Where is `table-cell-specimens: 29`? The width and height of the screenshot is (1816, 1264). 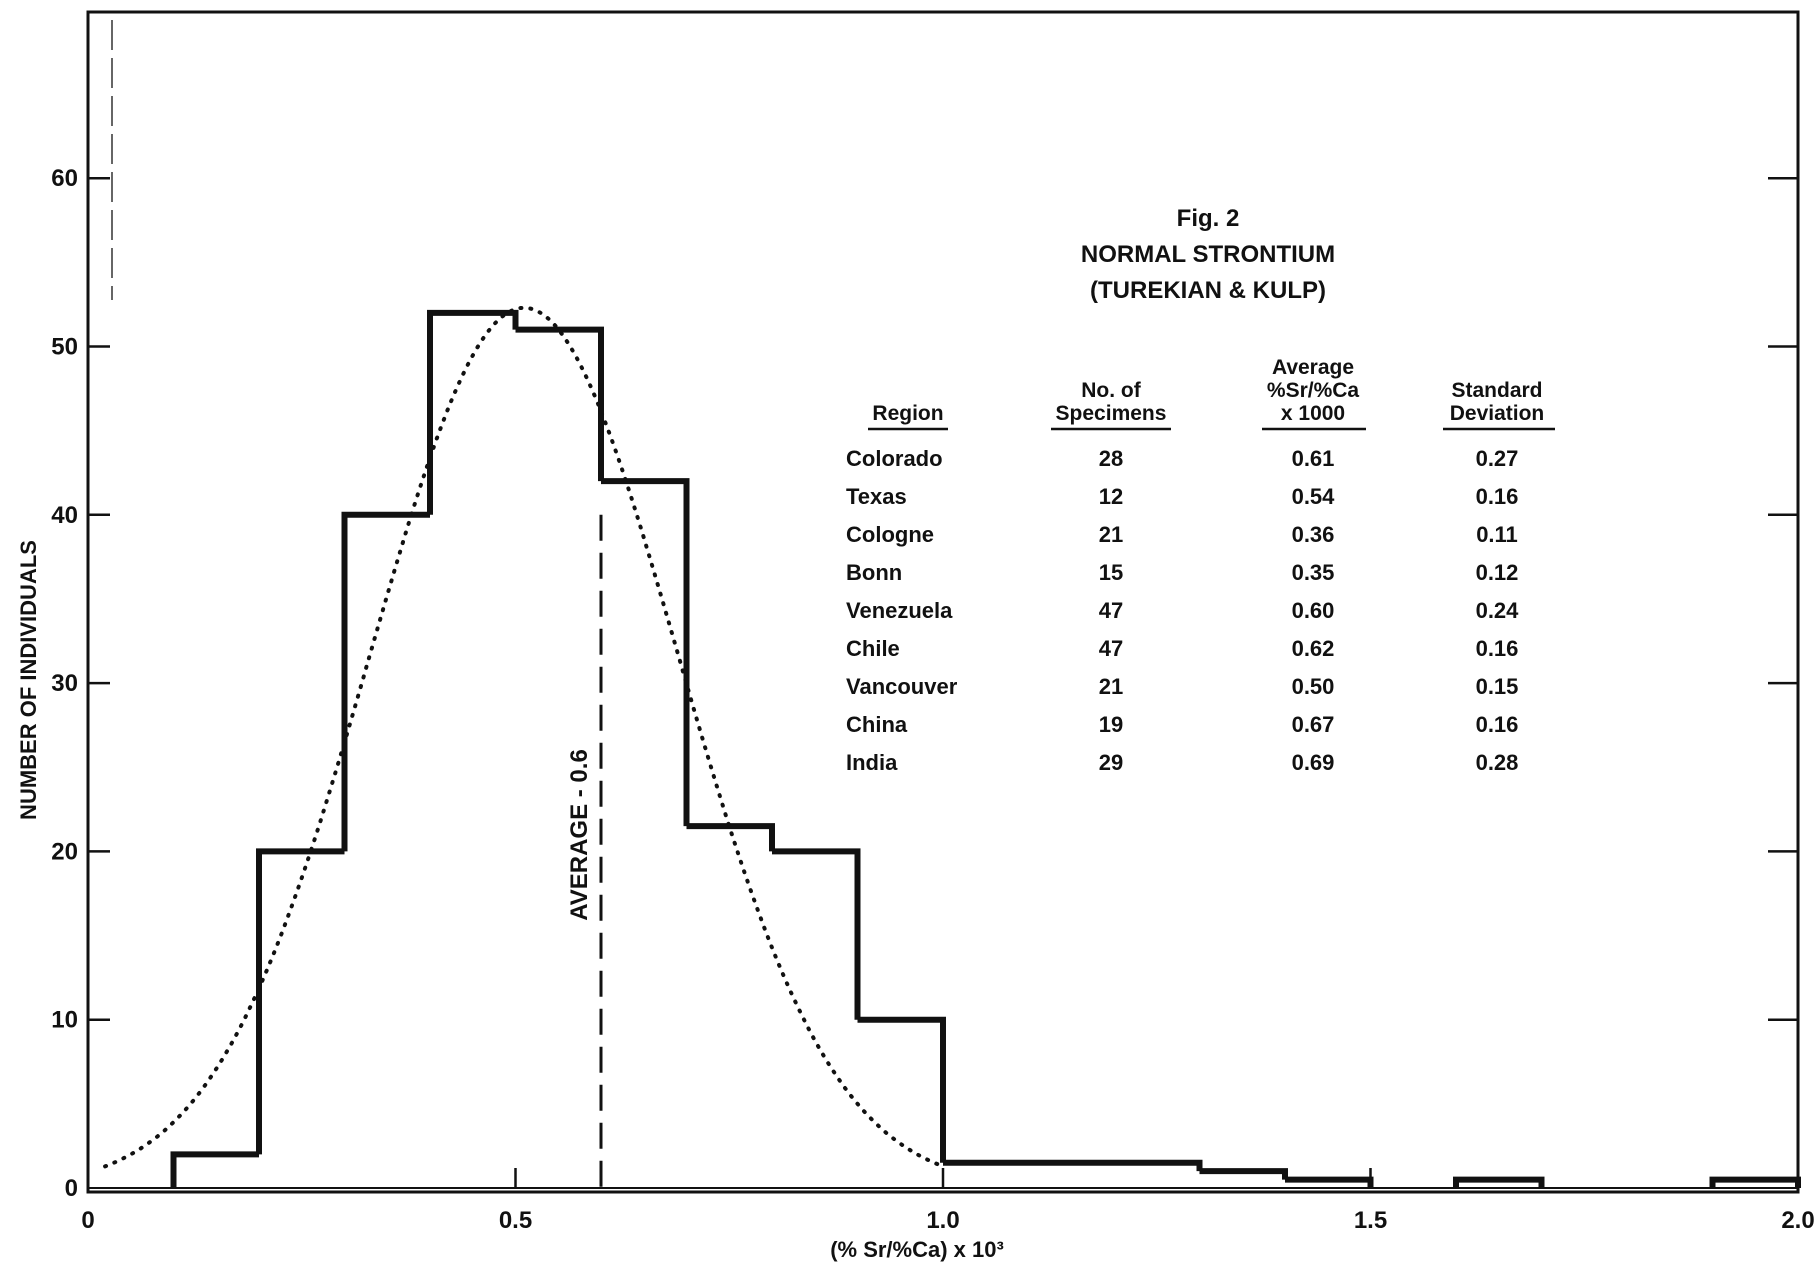
table-cell-specimens: 29 is located at coordinates (1111, 762).